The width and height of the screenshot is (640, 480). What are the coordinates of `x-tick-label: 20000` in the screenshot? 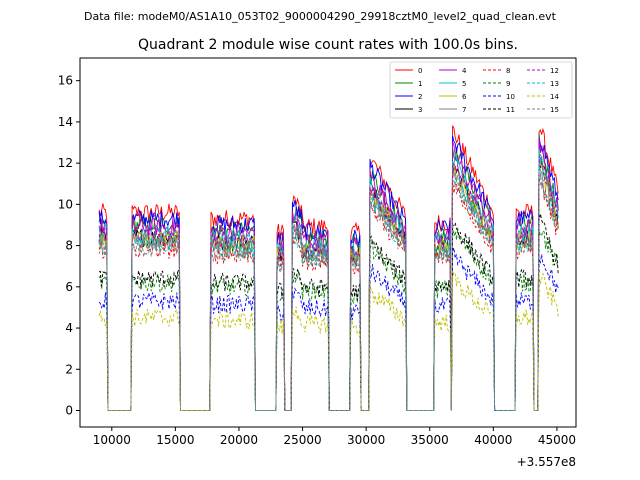 It's located at (239, 440).